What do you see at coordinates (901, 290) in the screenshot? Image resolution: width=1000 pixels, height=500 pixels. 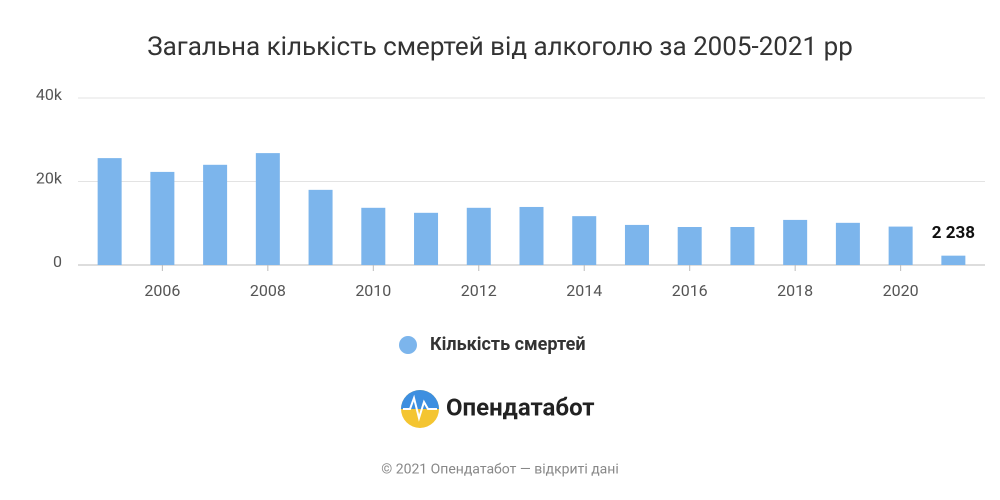 I see `x-tick-label: 2020` at bounding box center [901, 290].